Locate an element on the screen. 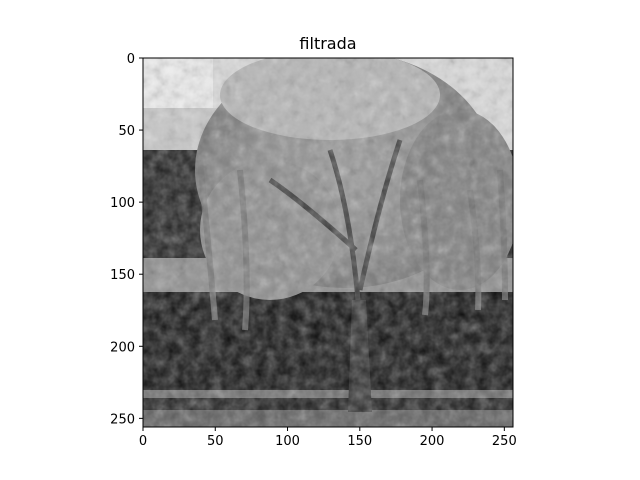 The image size is (640, 480). y-tick-label: 100 is located at coordinates (122, 203).